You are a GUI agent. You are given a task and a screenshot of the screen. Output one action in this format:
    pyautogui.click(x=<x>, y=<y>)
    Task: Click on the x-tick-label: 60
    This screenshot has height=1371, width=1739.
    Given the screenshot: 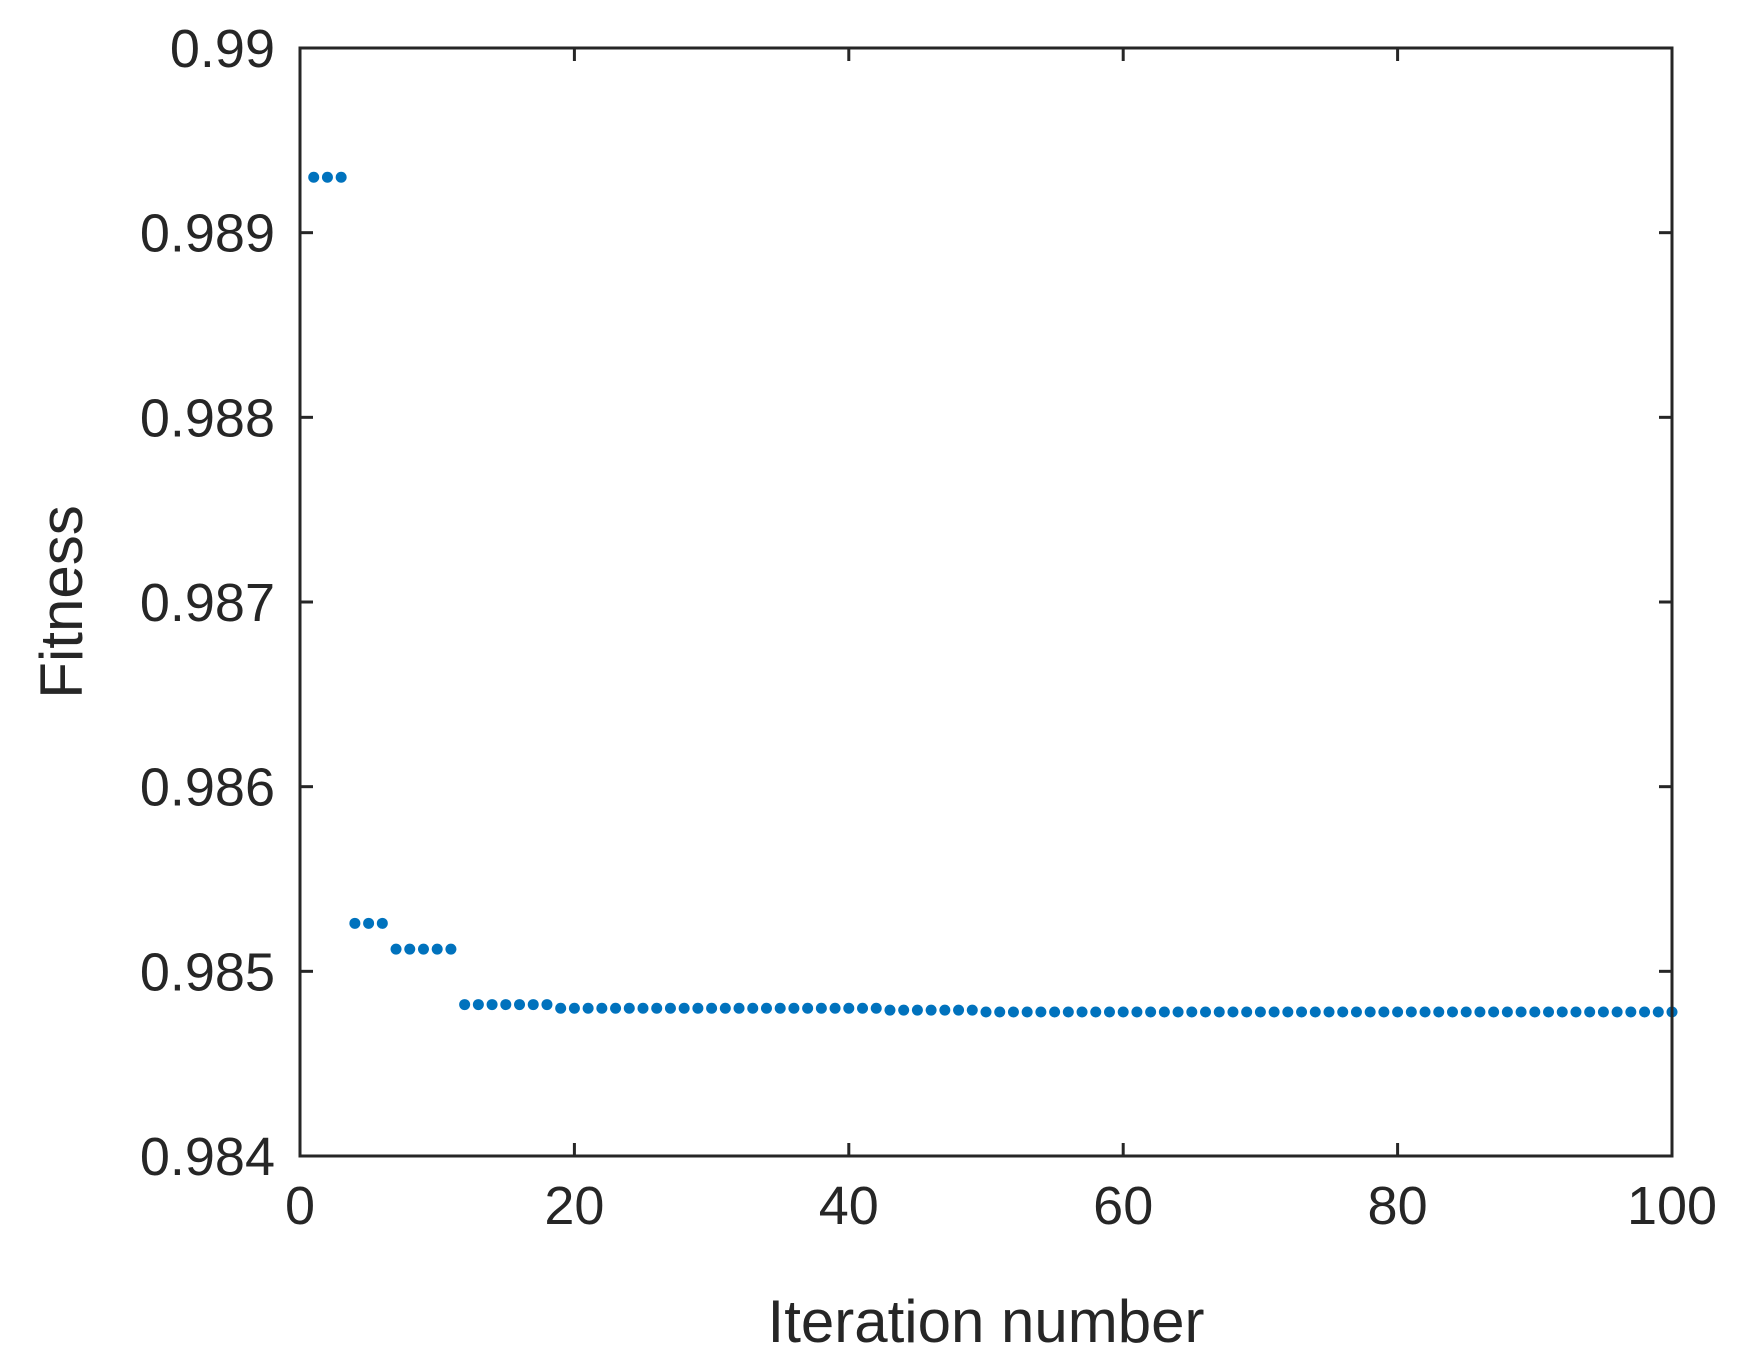 What is the action you would take?
    pyautogui.click(x=1123, y=1206)
    